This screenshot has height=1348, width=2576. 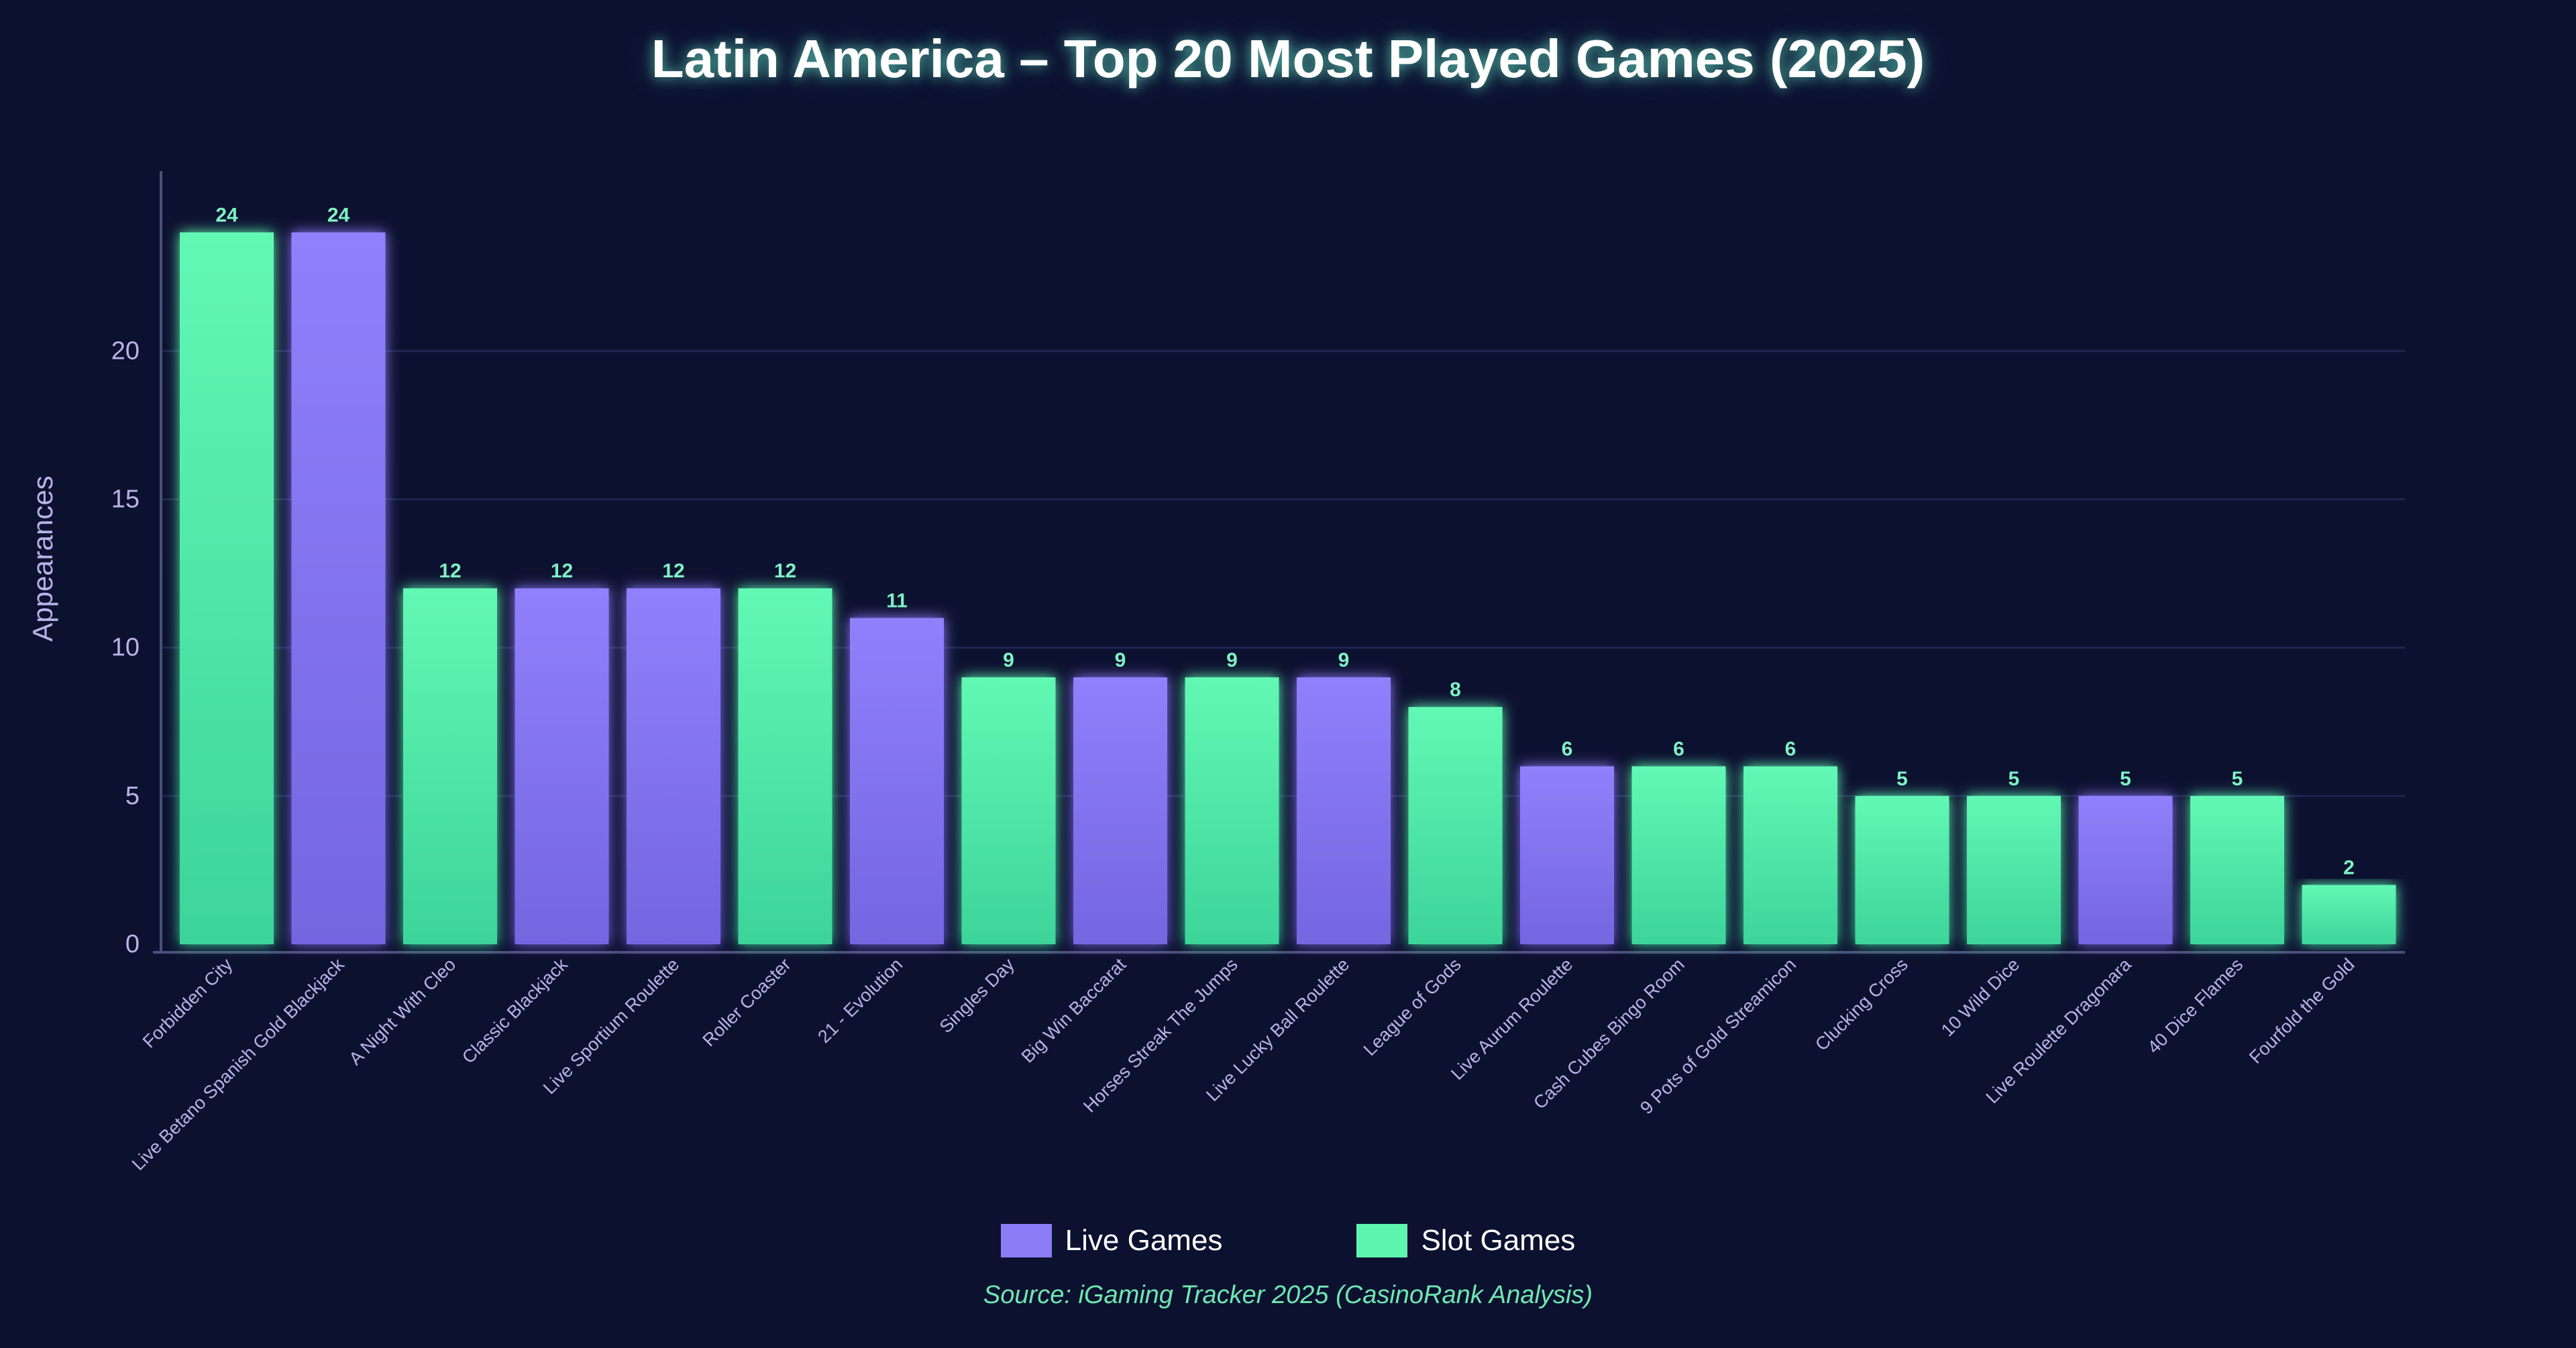 I want to click on legend-label-live: Live Games, so click(x=1144, y=1240).